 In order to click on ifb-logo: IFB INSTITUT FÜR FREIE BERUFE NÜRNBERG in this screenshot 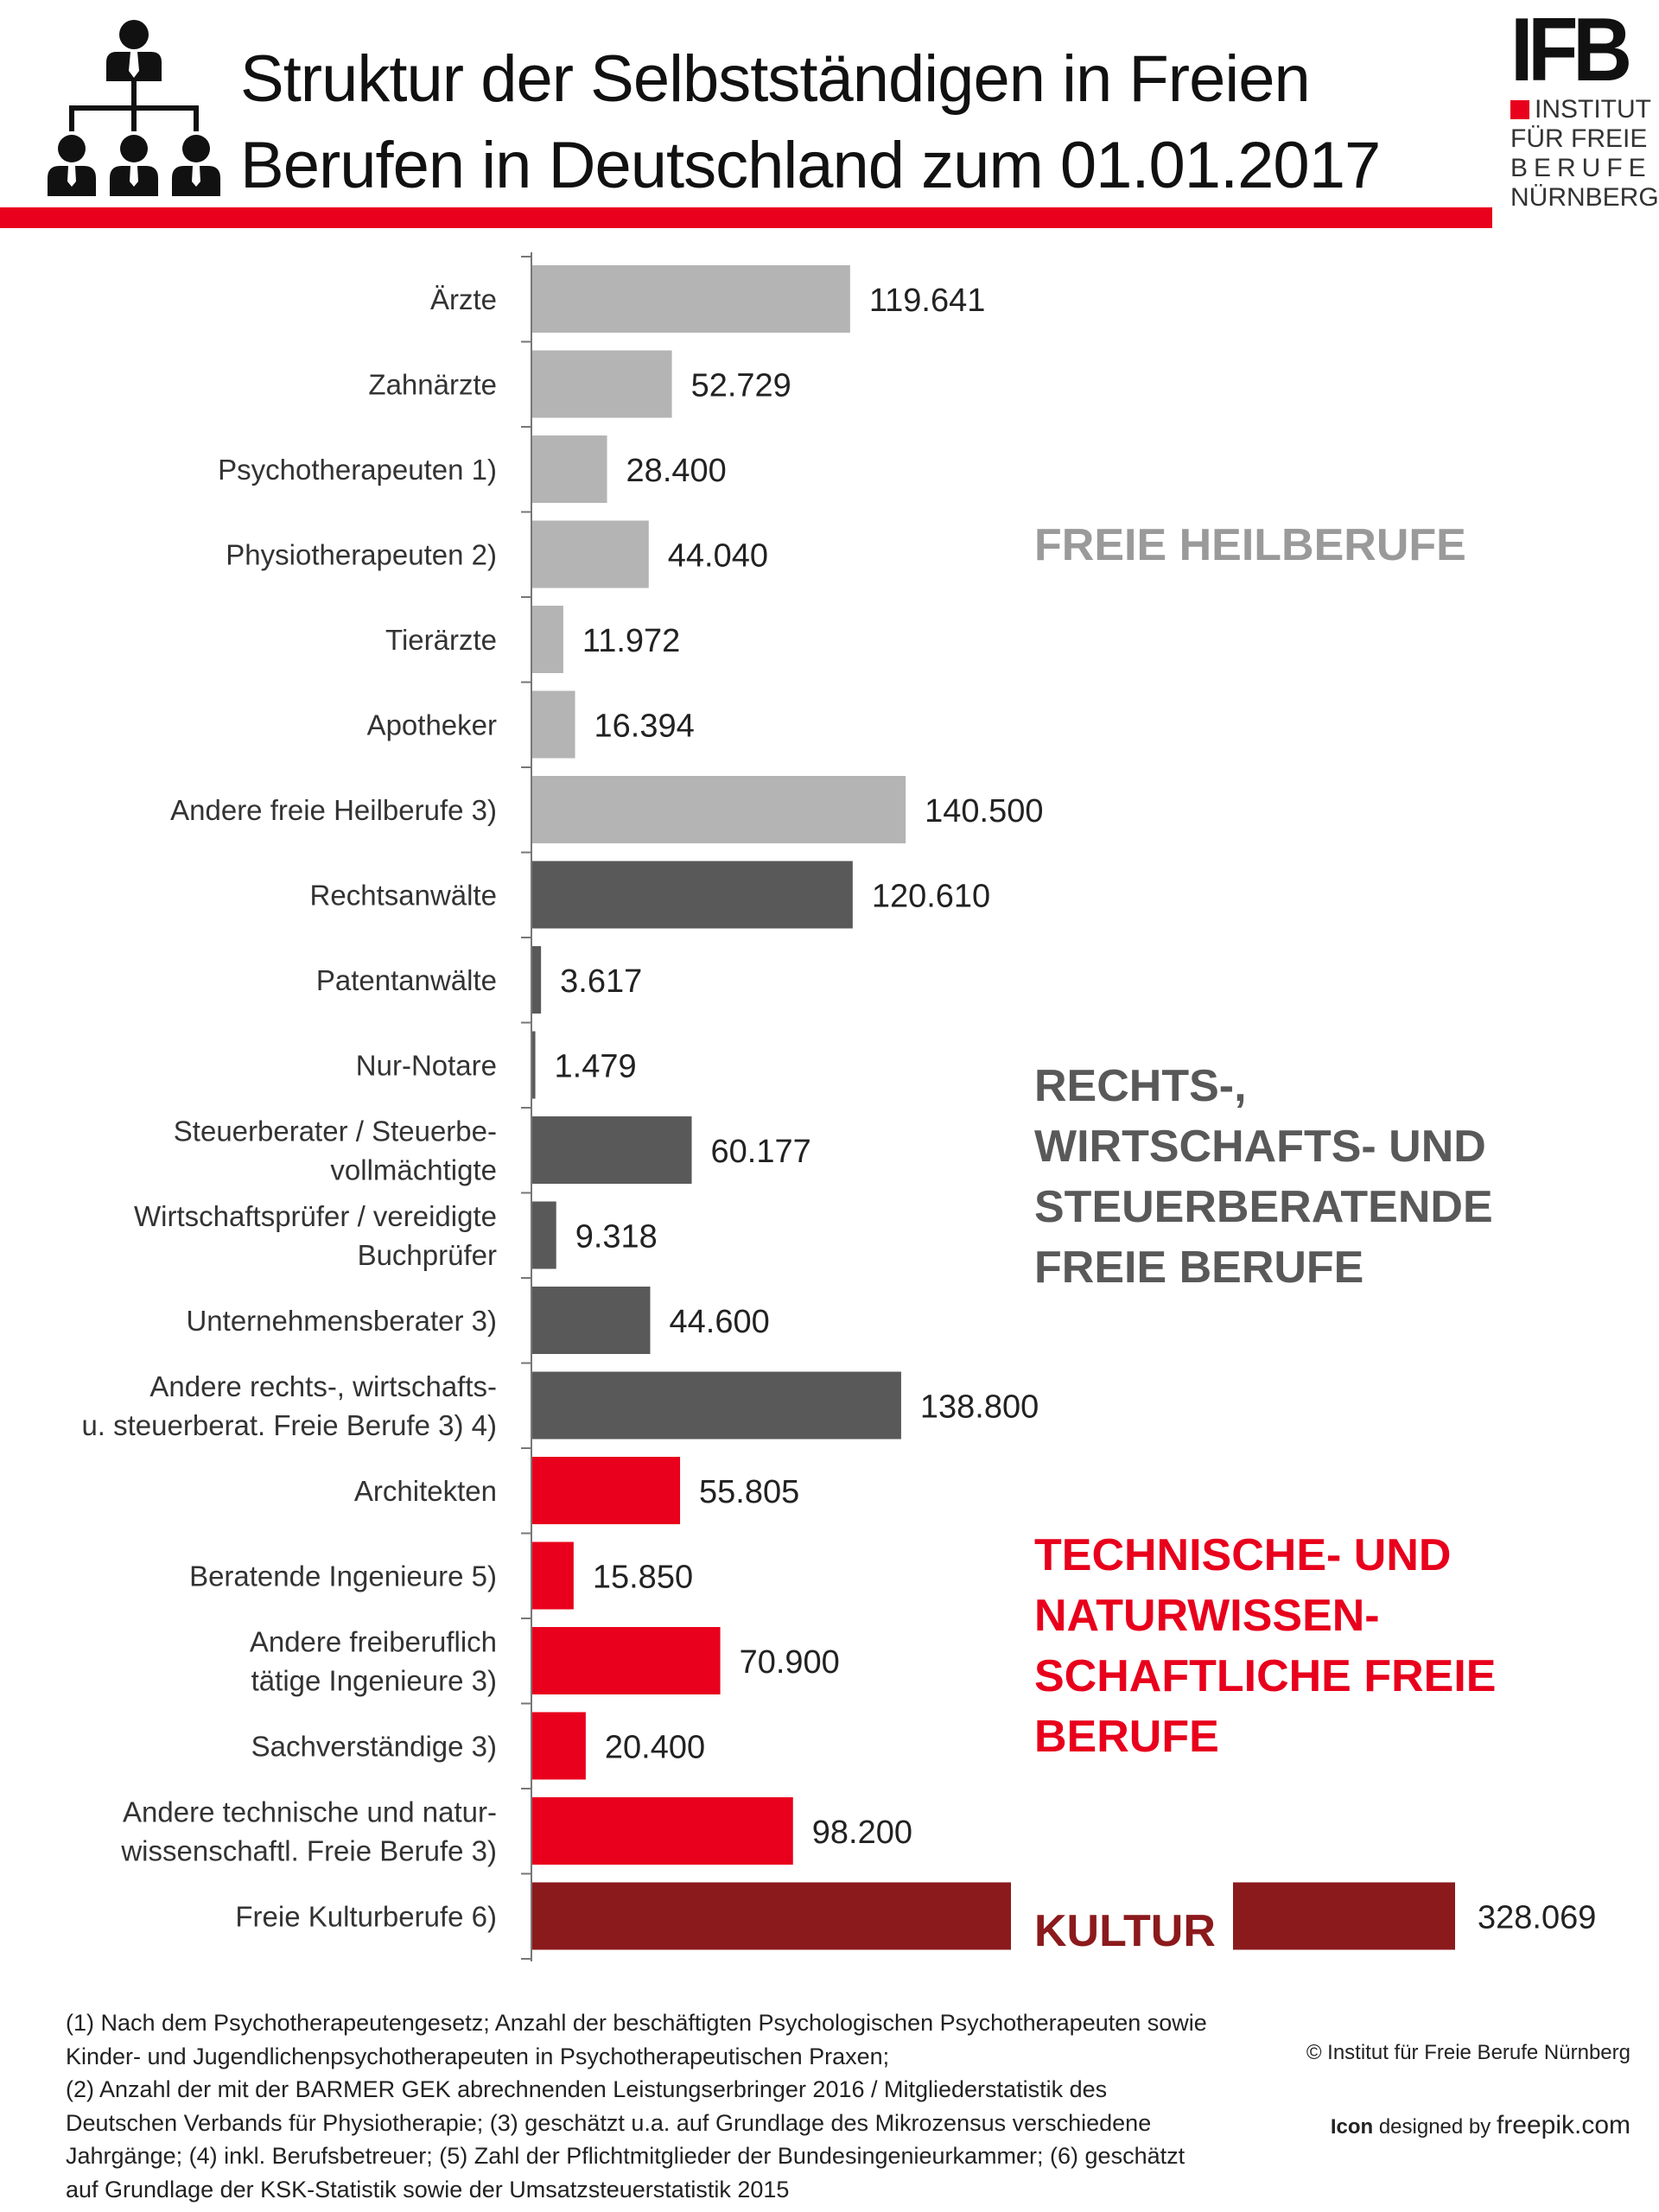, I will do `click(1584, 119)`.